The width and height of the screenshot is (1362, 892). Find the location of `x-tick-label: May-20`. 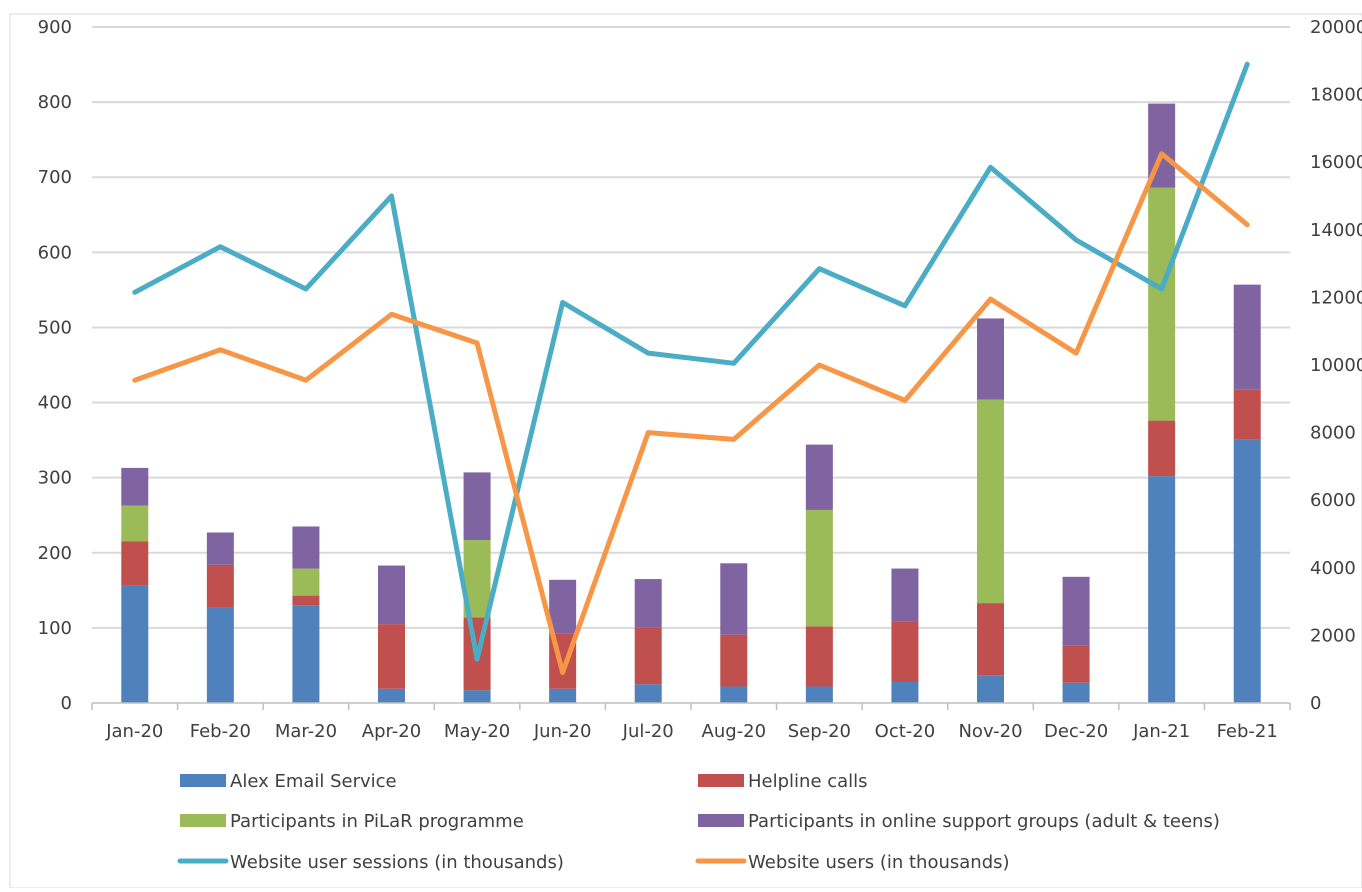

x-tick-label: May-20 is located at coordinates (477, 731).